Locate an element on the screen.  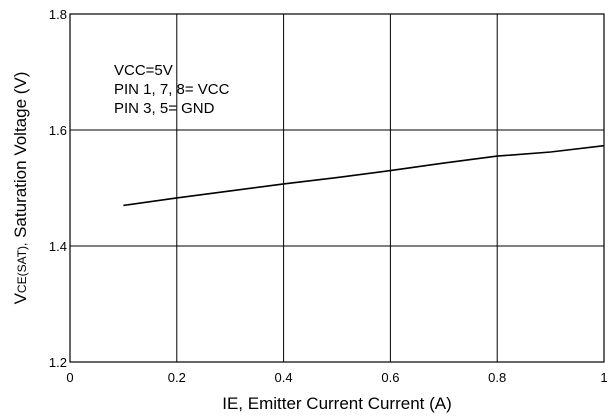
annotation-line: VCC=5V is located at coordinates (143, 70).